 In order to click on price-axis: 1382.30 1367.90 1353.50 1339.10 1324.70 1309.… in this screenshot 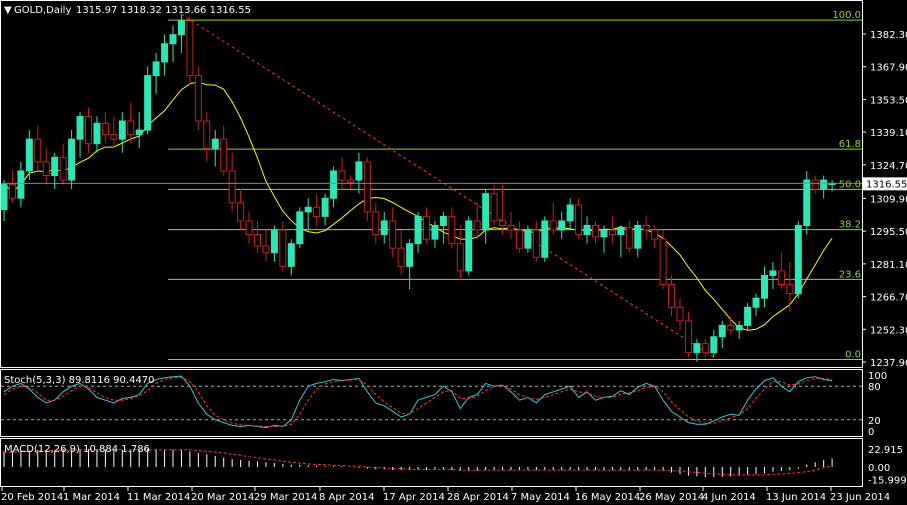, I will do `click(884, 199)`.